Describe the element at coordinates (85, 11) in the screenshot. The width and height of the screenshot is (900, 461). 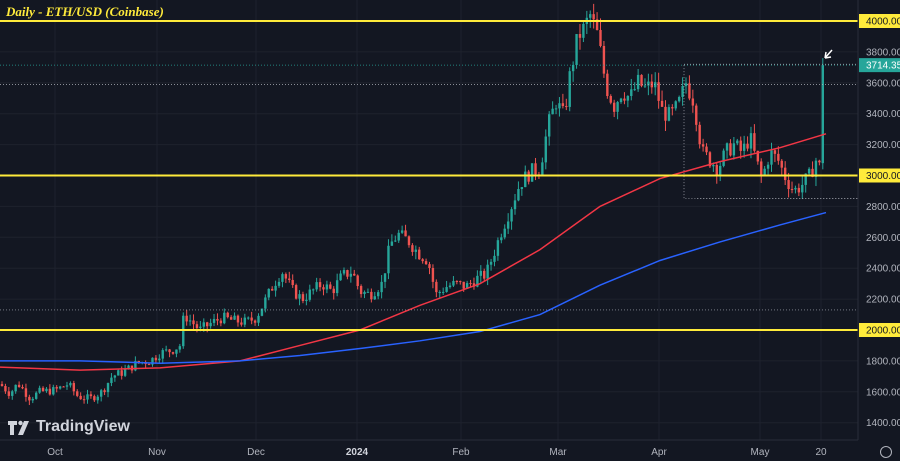
I see `chart-title: Daily - ETH/USD (Coinbase)` at that location.